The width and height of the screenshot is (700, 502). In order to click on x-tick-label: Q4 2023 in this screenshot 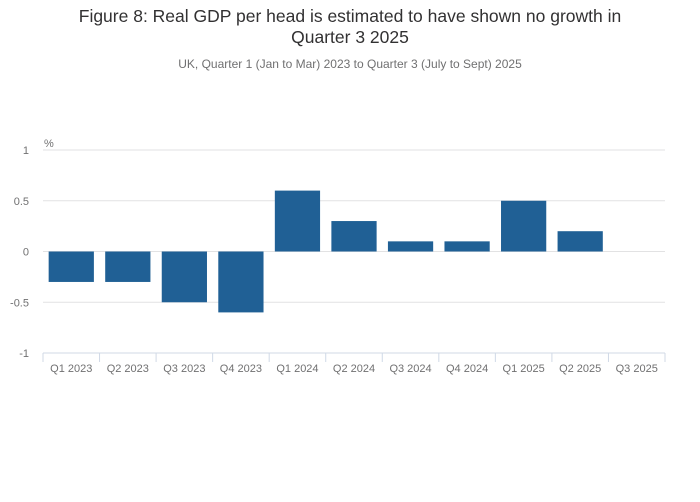, I will do `click(241, 369)`.